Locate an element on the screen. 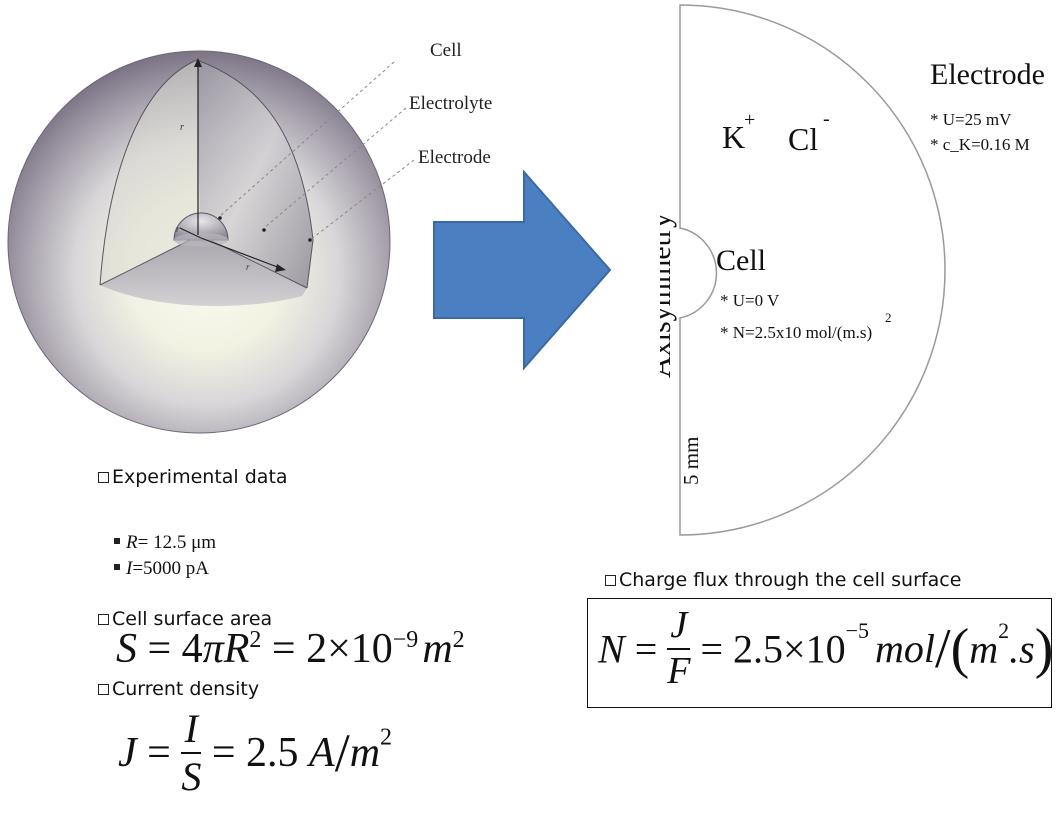  charge-flux-heading: Charge flux through the cell surface is located at coordinates (783, 580).